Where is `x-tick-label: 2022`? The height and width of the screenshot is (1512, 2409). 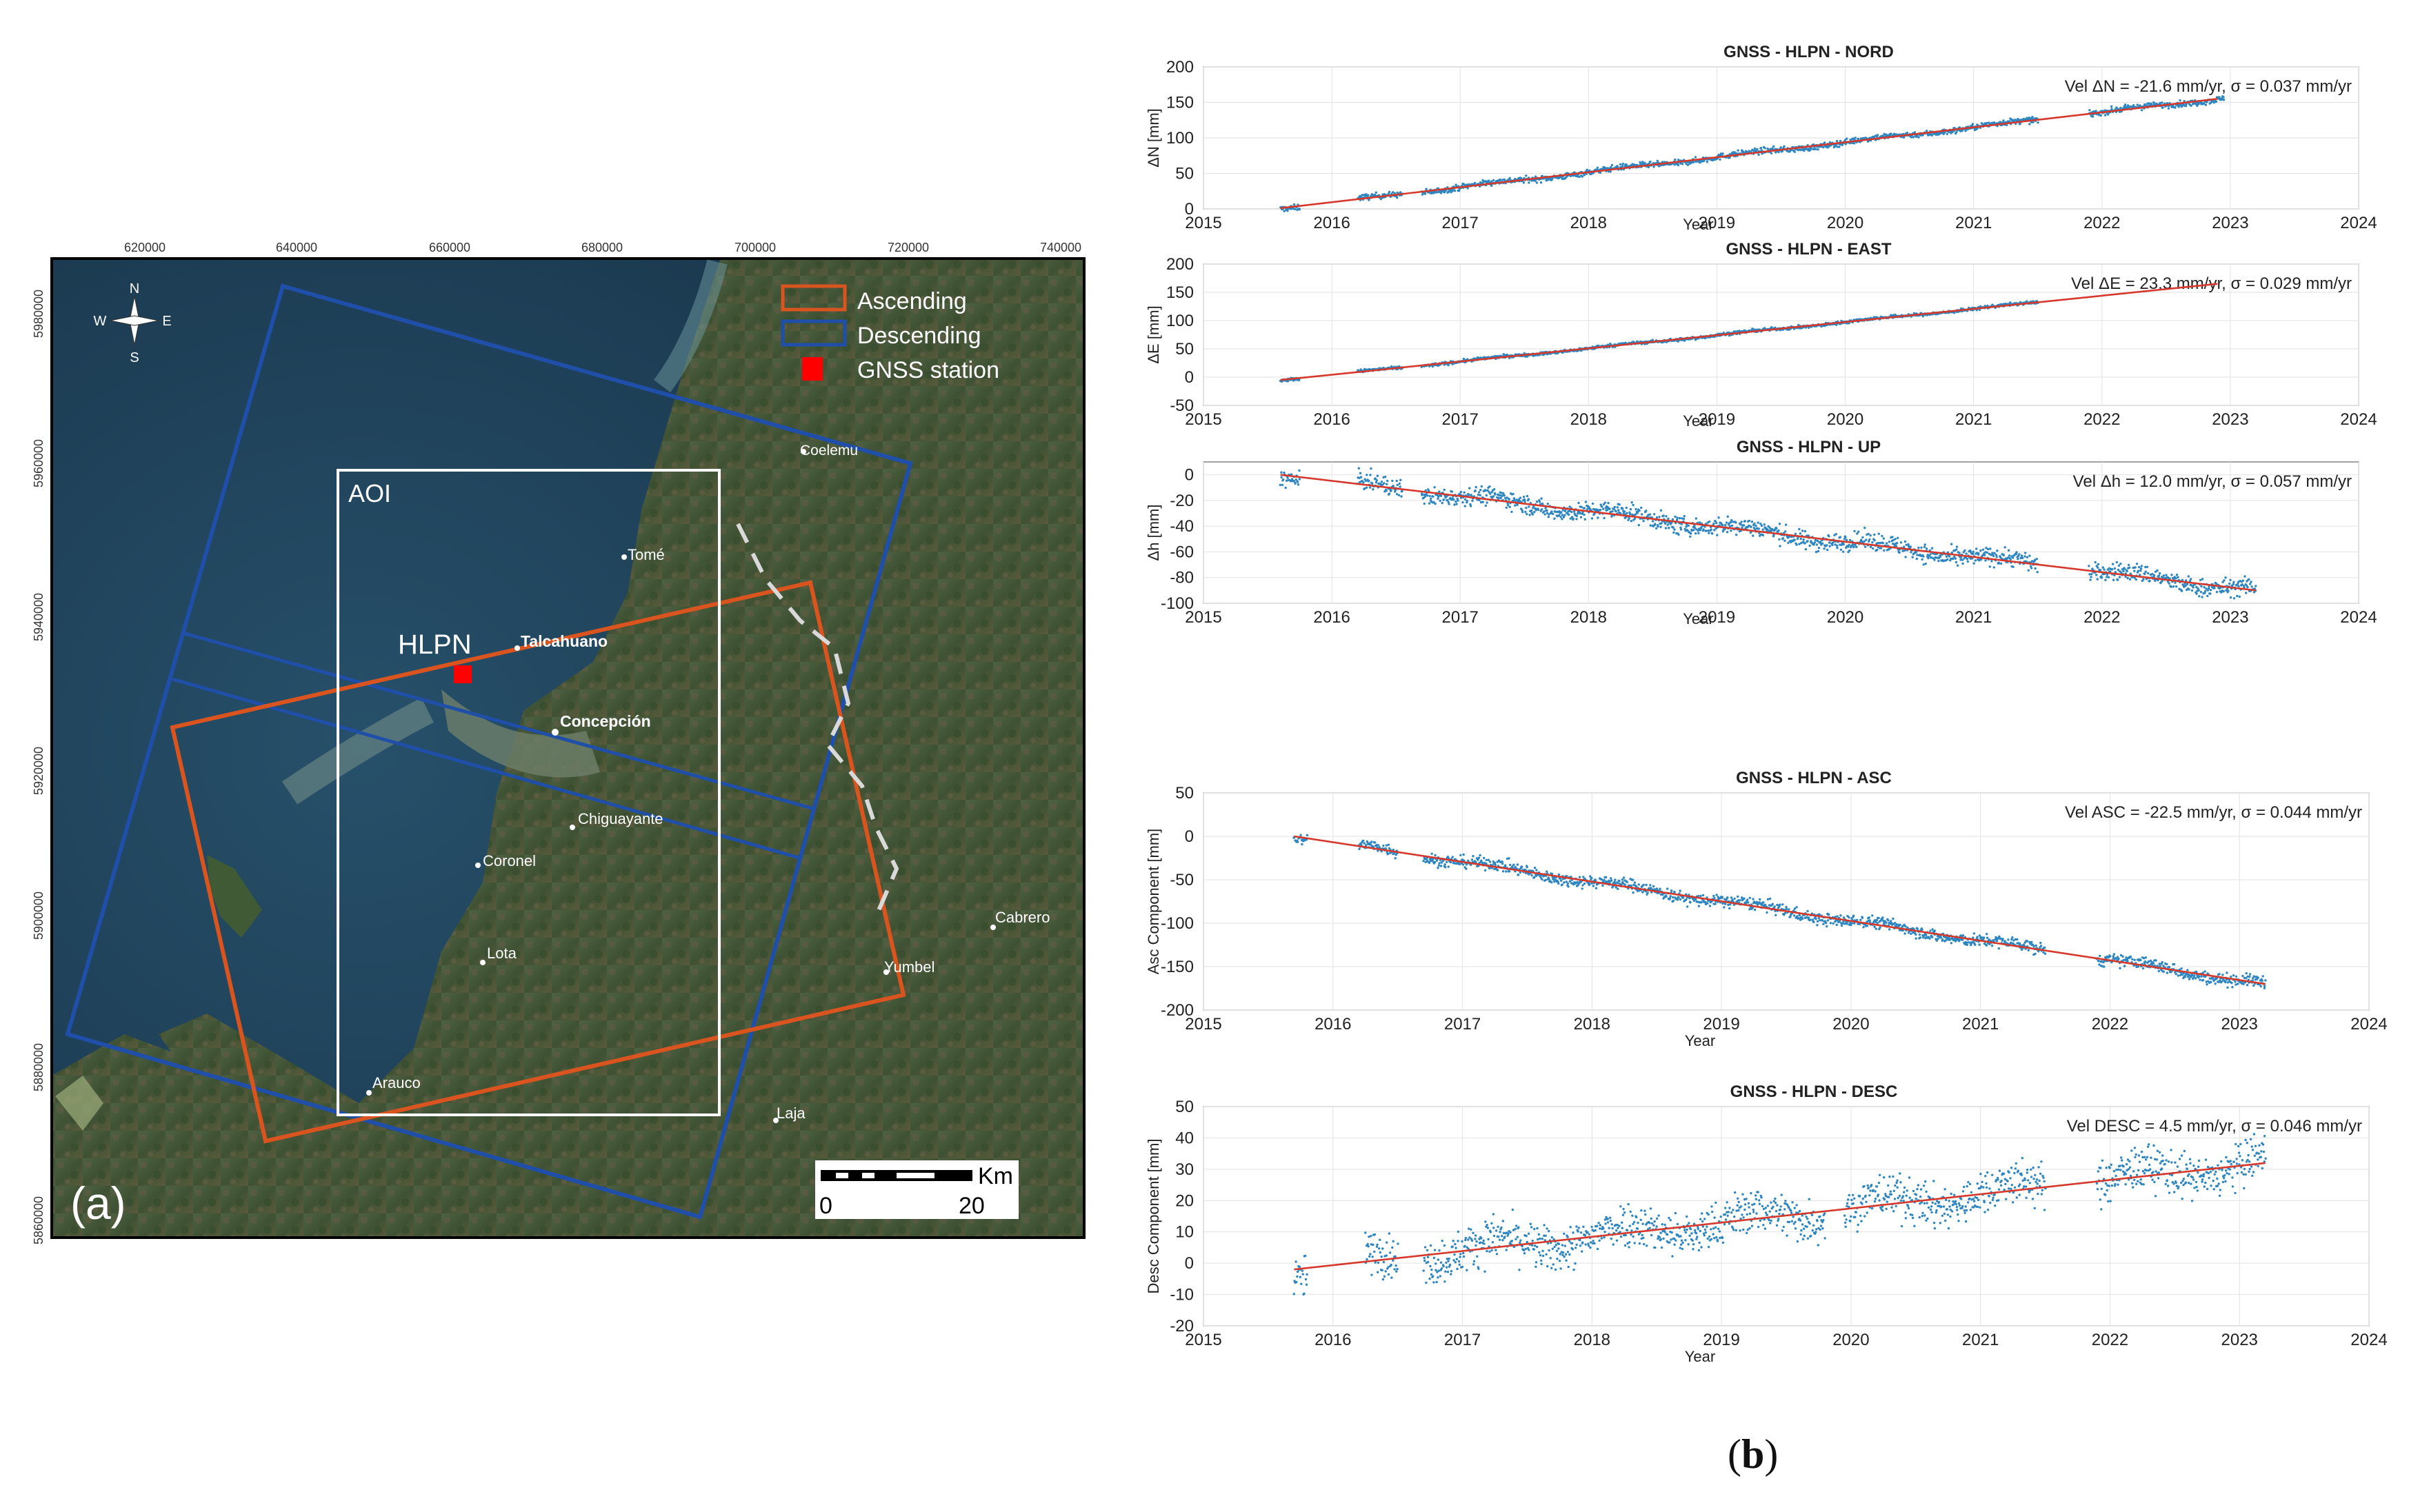
x-tick-label: 2022 is located at coordinates (2110, 1024).